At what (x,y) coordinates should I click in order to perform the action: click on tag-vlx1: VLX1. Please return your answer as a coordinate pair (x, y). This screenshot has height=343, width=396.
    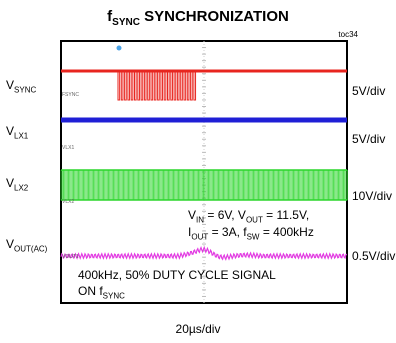
    Looking at the image, I should click on (68, 148).